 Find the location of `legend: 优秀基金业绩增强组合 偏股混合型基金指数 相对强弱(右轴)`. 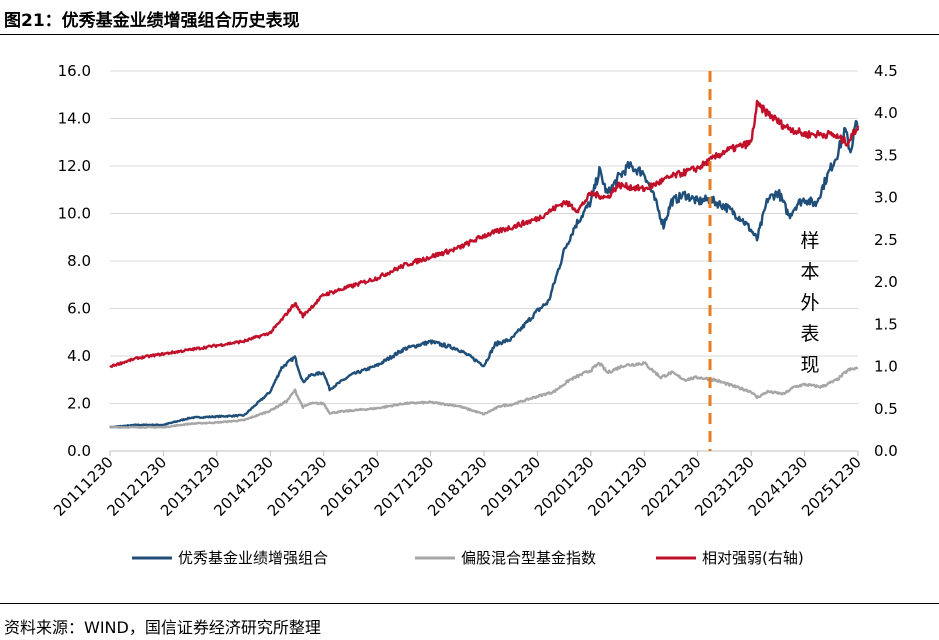

legend: 优秀基金业绩增强组合 偏股混合型基金指数 相对强弱(右轴) is located at coordinates (468, 558).